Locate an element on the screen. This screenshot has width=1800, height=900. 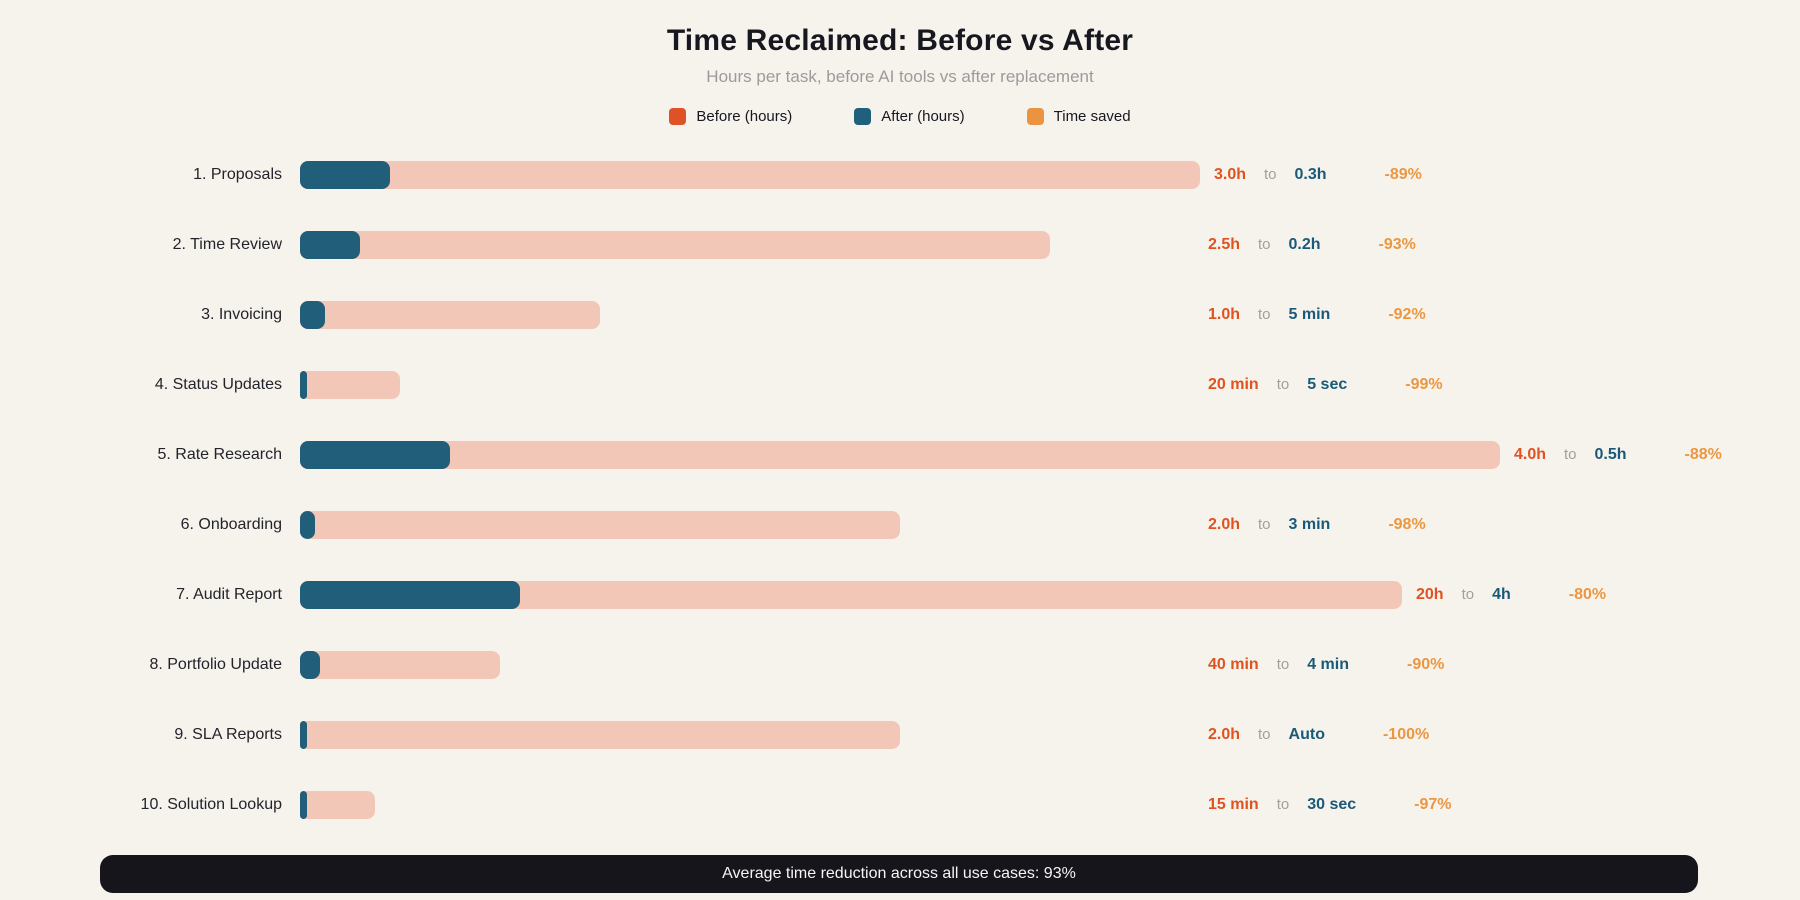
chart-row: 6. Onboarding 2.0h to 3 min -98% is located at coordinates (900, 525).